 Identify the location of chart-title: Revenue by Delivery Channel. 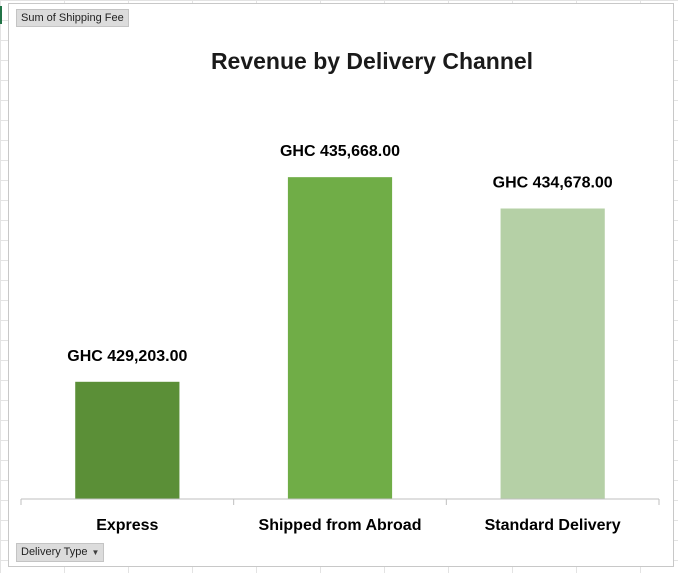
(372, 61).